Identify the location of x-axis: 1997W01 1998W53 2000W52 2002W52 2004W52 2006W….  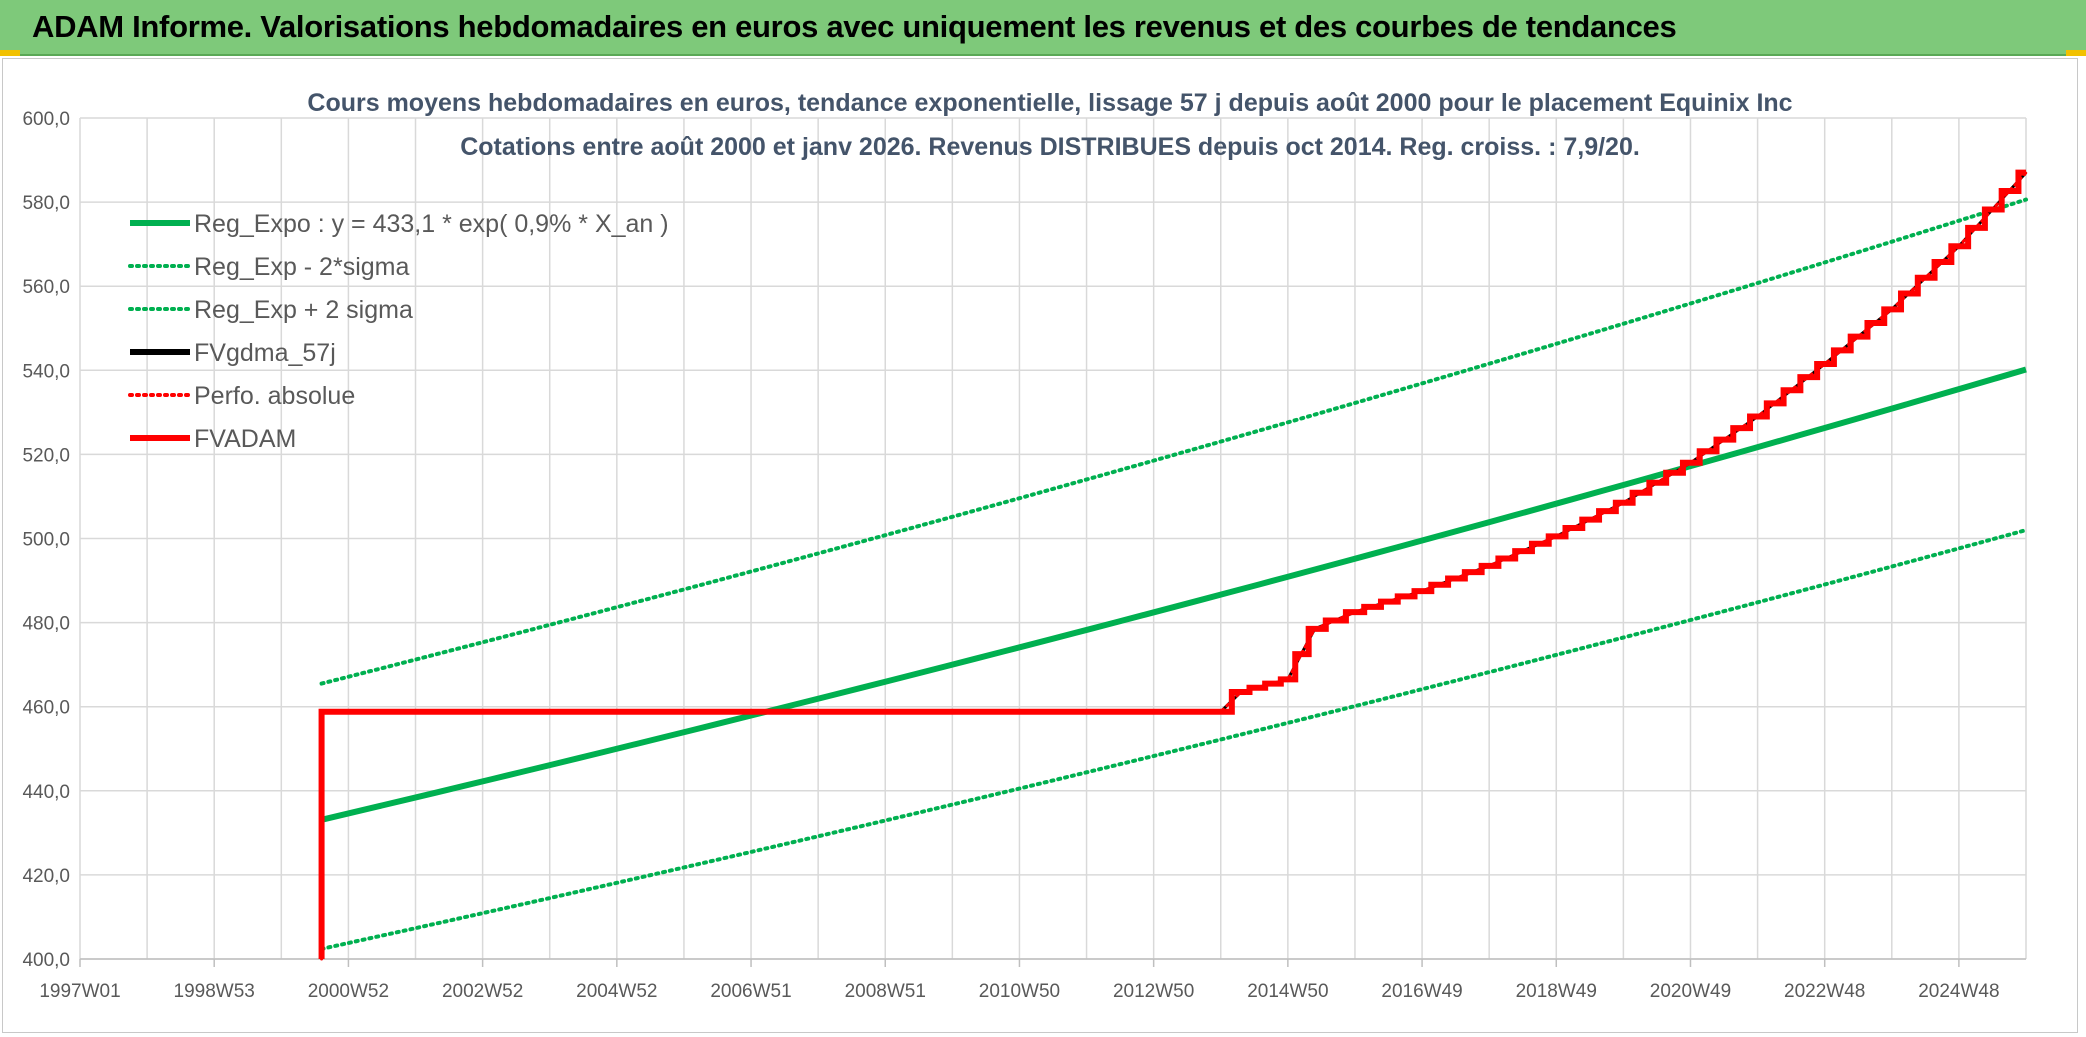
(1019, 980).